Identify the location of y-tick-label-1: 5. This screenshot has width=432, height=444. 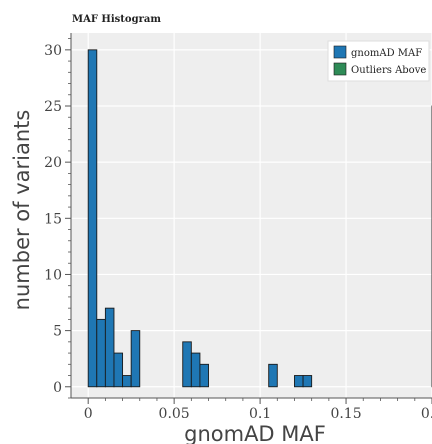
(57, 332).